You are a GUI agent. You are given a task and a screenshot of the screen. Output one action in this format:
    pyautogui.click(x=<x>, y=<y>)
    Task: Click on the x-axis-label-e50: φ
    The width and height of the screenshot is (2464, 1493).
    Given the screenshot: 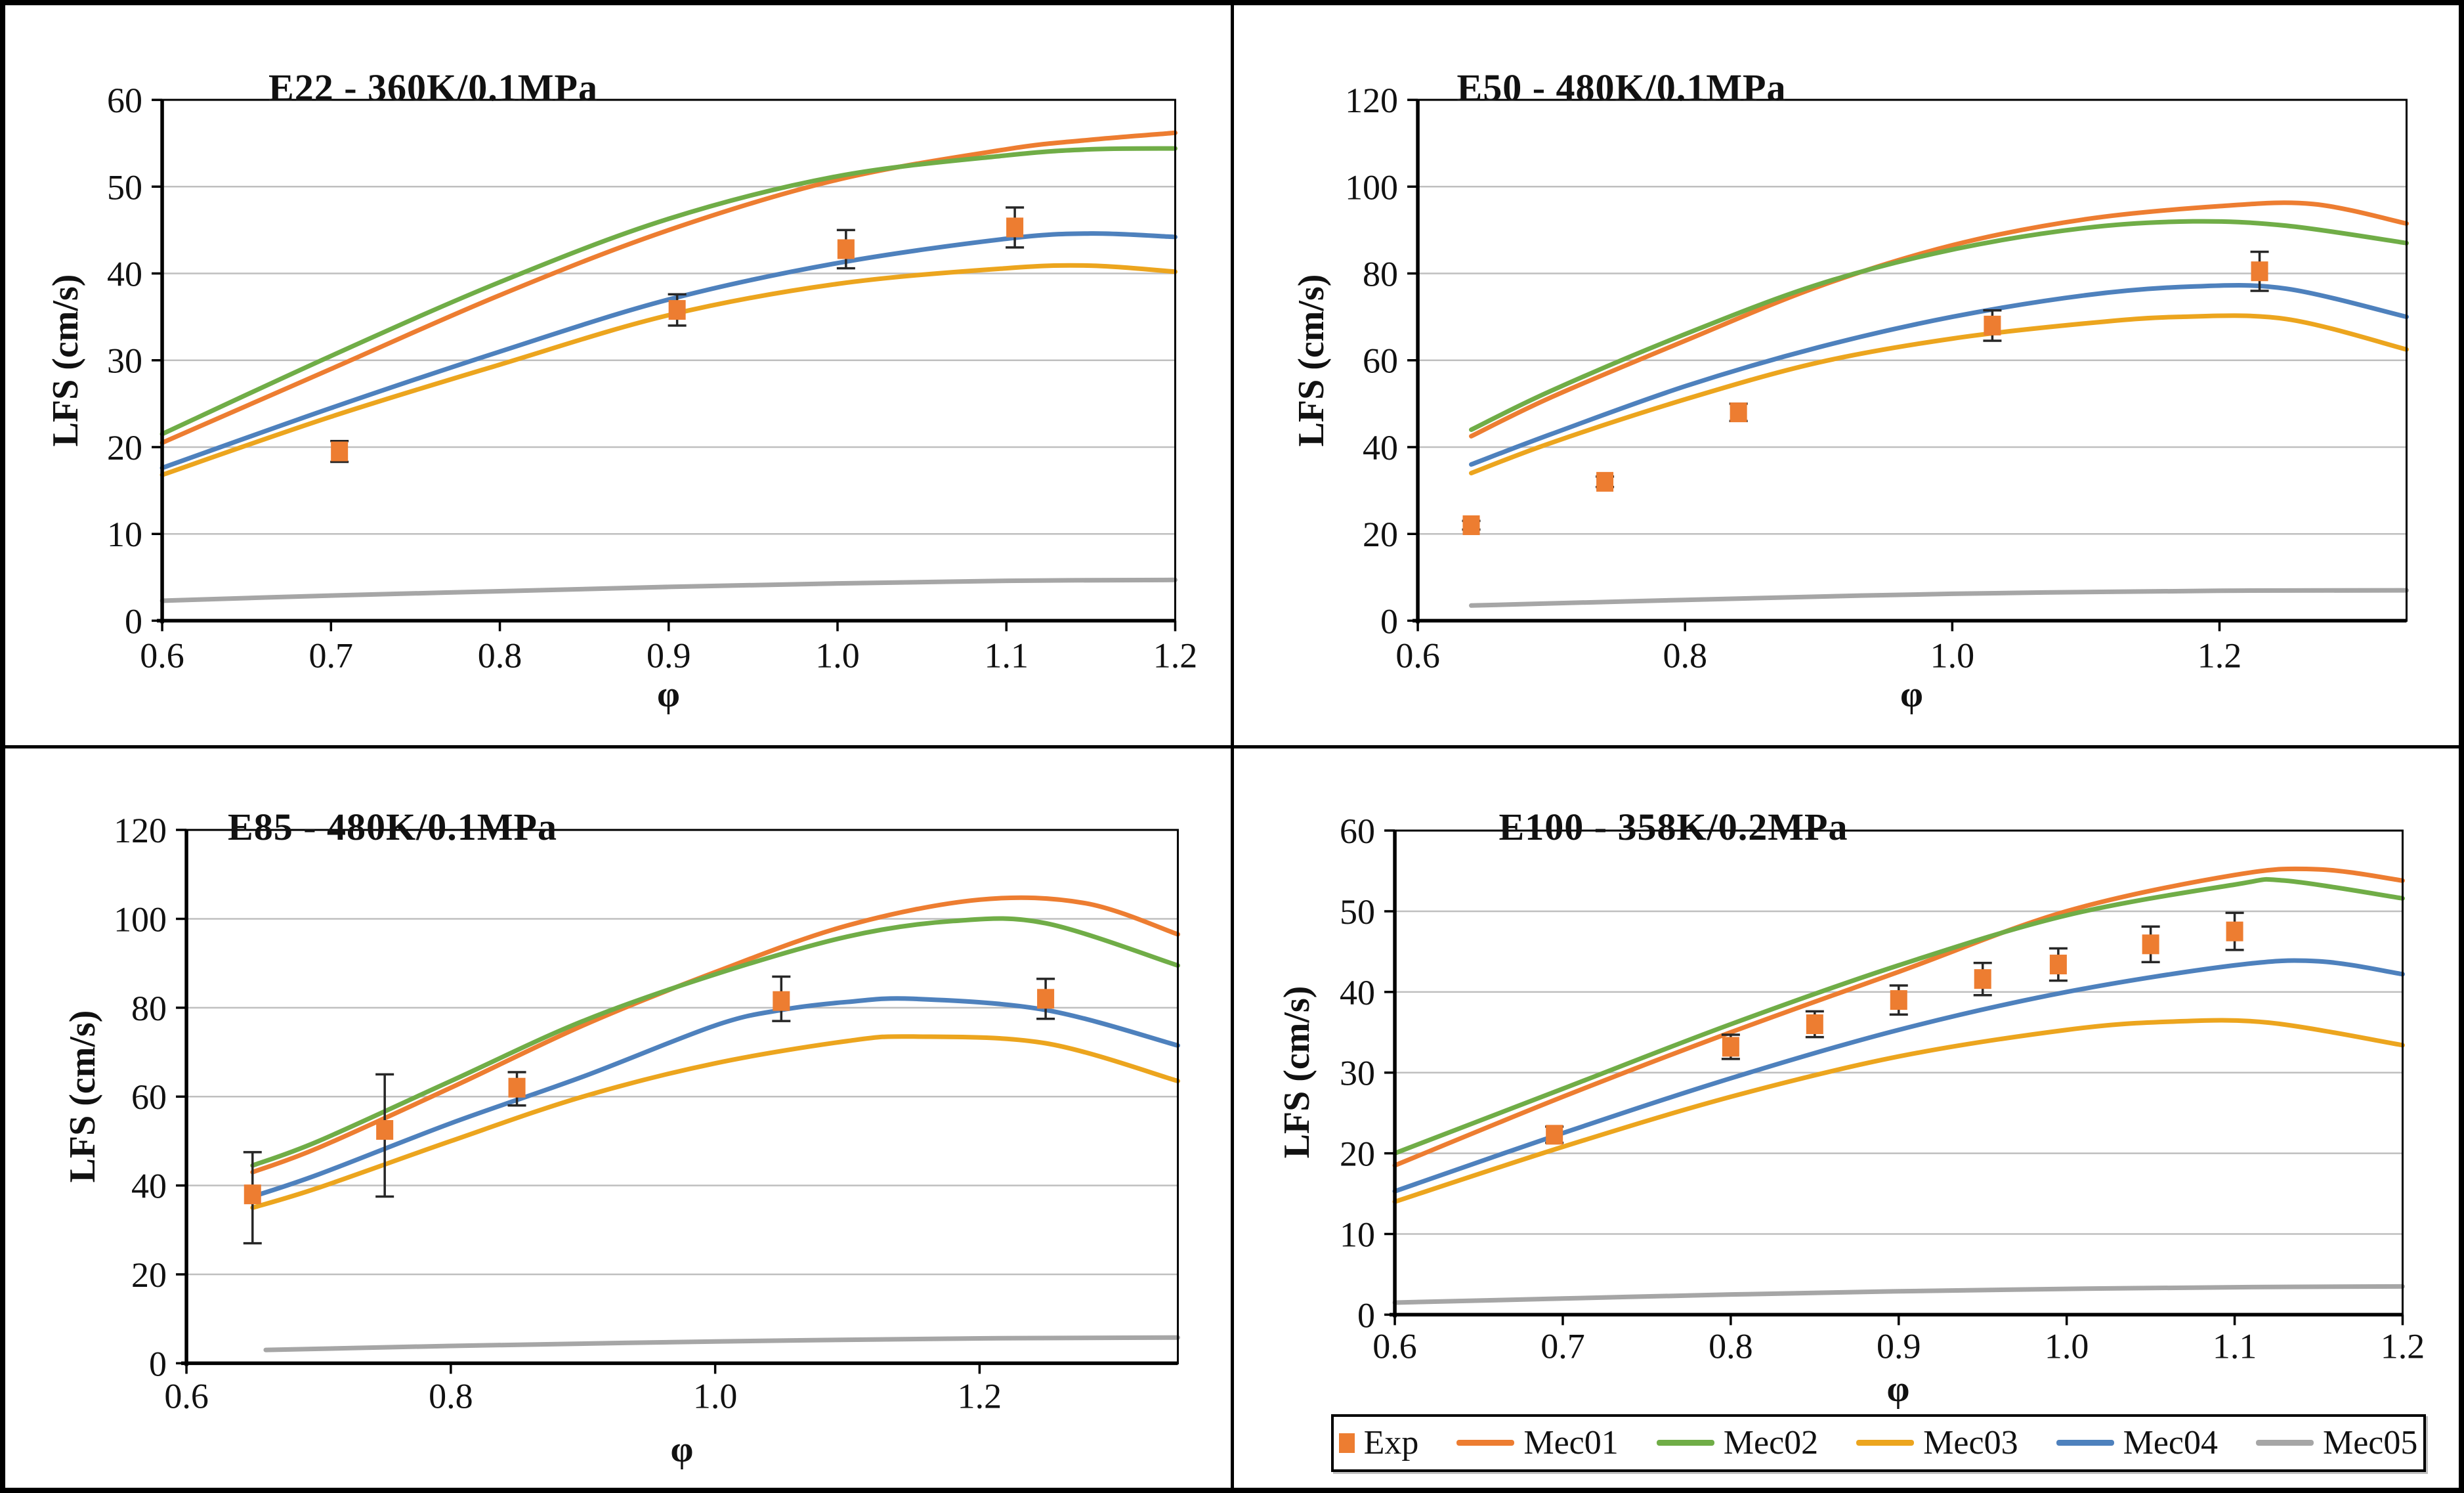 What is the action you would take?
    pyautogui.click(x=1912, y=694)
    